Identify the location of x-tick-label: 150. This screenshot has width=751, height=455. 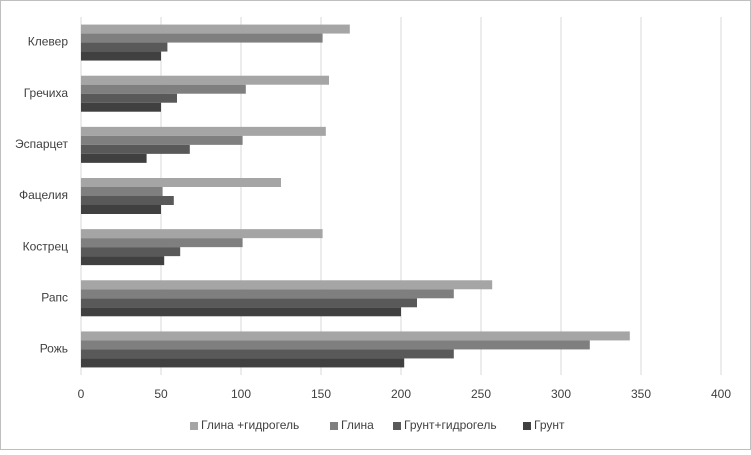
(321, 394).